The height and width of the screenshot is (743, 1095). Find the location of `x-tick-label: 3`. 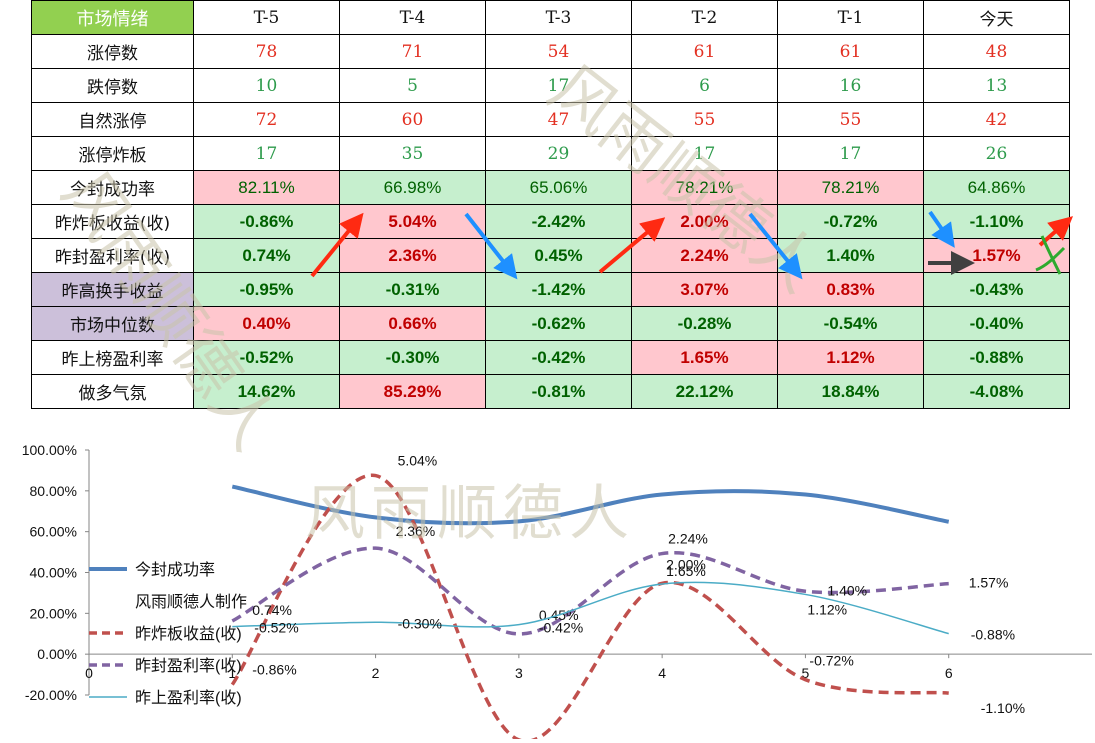

x-tick-label: 3 is located at coordinates (519, 673).